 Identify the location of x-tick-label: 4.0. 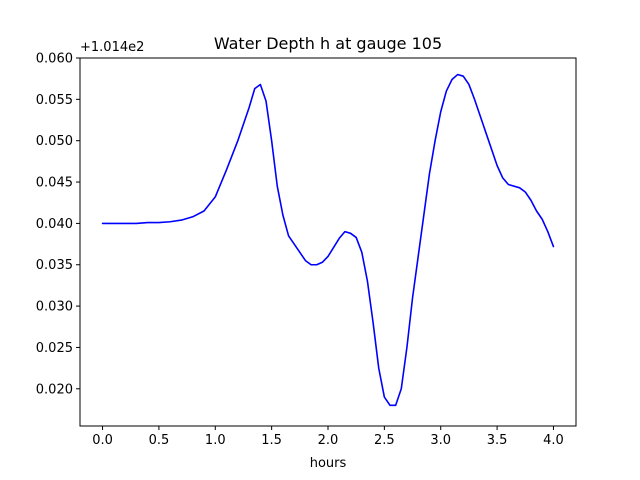
(553, 440).